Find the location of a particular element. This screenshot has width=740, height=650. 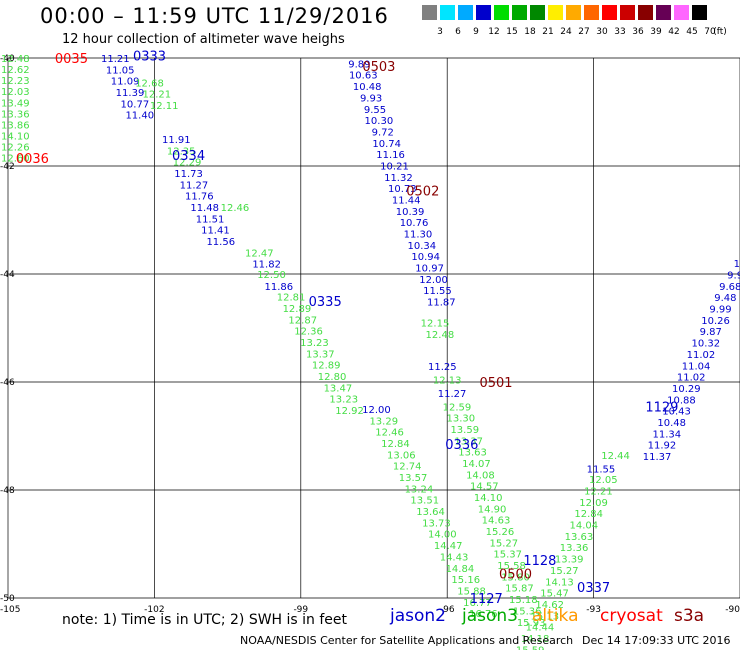

swh-value-jason3: 12.48 is located at coordinates (15, 59).